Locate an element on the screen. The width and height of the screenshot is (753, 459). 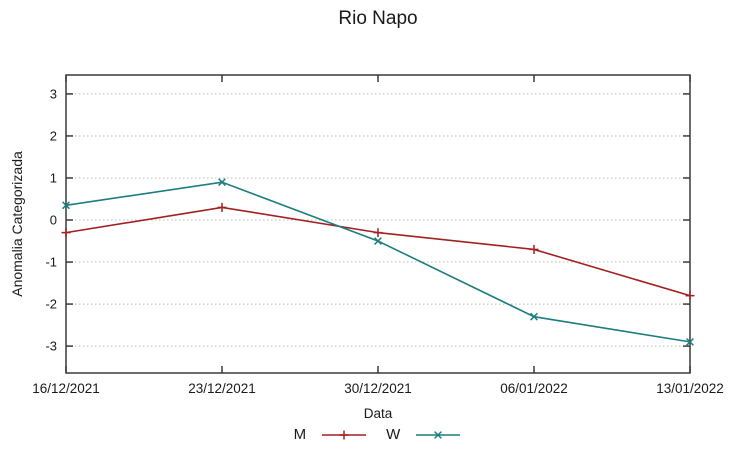
y-tick-label: -3 is located at coordinates (51, 346).